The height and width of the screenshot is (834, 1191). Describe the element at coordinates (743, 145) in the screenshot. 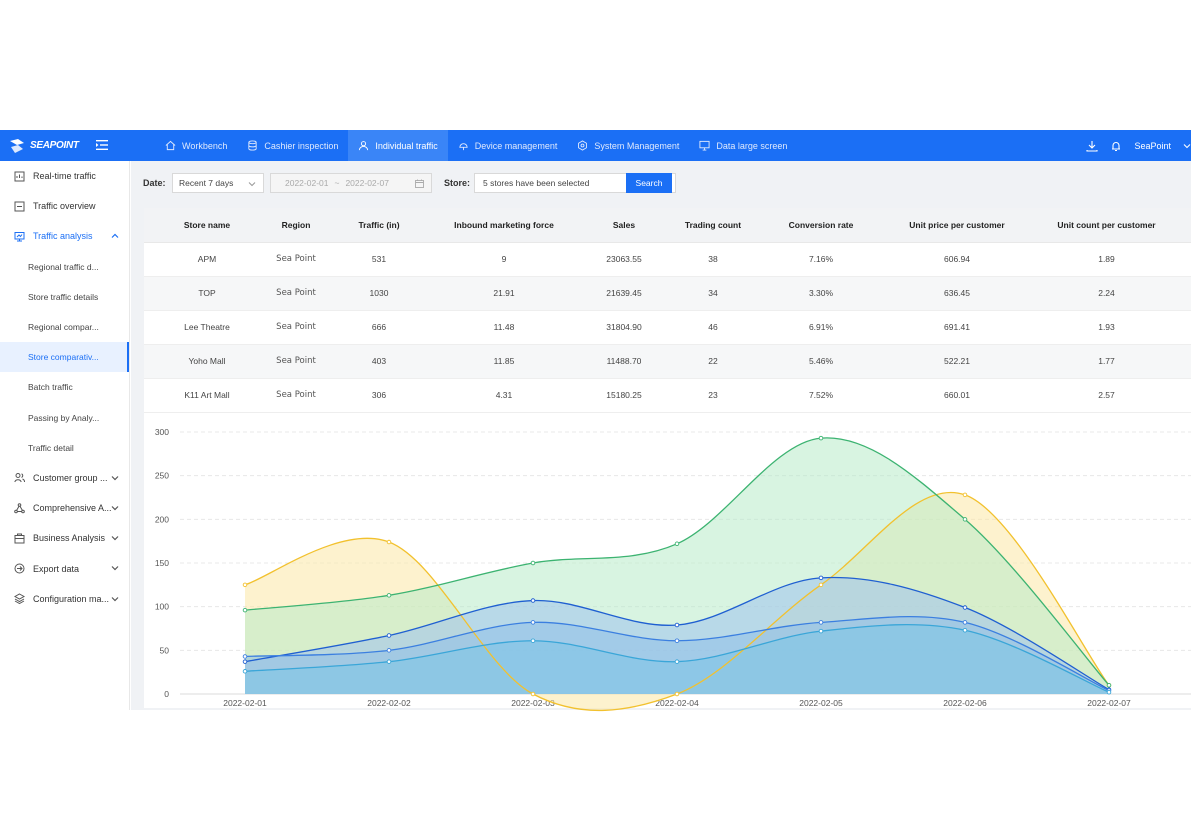

I see `nav-item-data-large-screen: Data large screen` at that location.